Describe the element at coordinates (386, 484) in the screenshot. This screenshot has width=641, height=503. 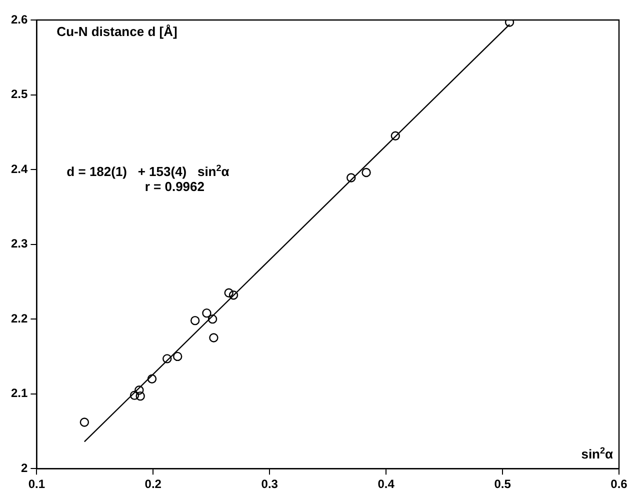
I see `x-tick-label: 0.4` at that location.